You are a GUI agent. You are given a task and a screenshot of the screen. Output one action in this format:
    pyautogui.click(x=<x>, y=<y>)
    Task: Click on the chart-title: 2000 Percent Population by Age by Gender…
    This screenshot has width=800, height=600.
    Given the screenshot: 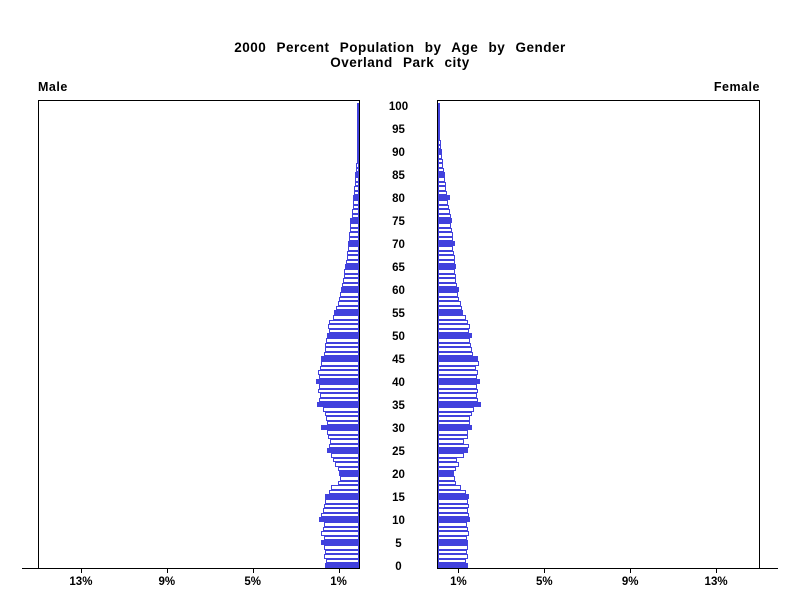 What is the action you would take?
    pyautogui.click(x=400, y=55)
    